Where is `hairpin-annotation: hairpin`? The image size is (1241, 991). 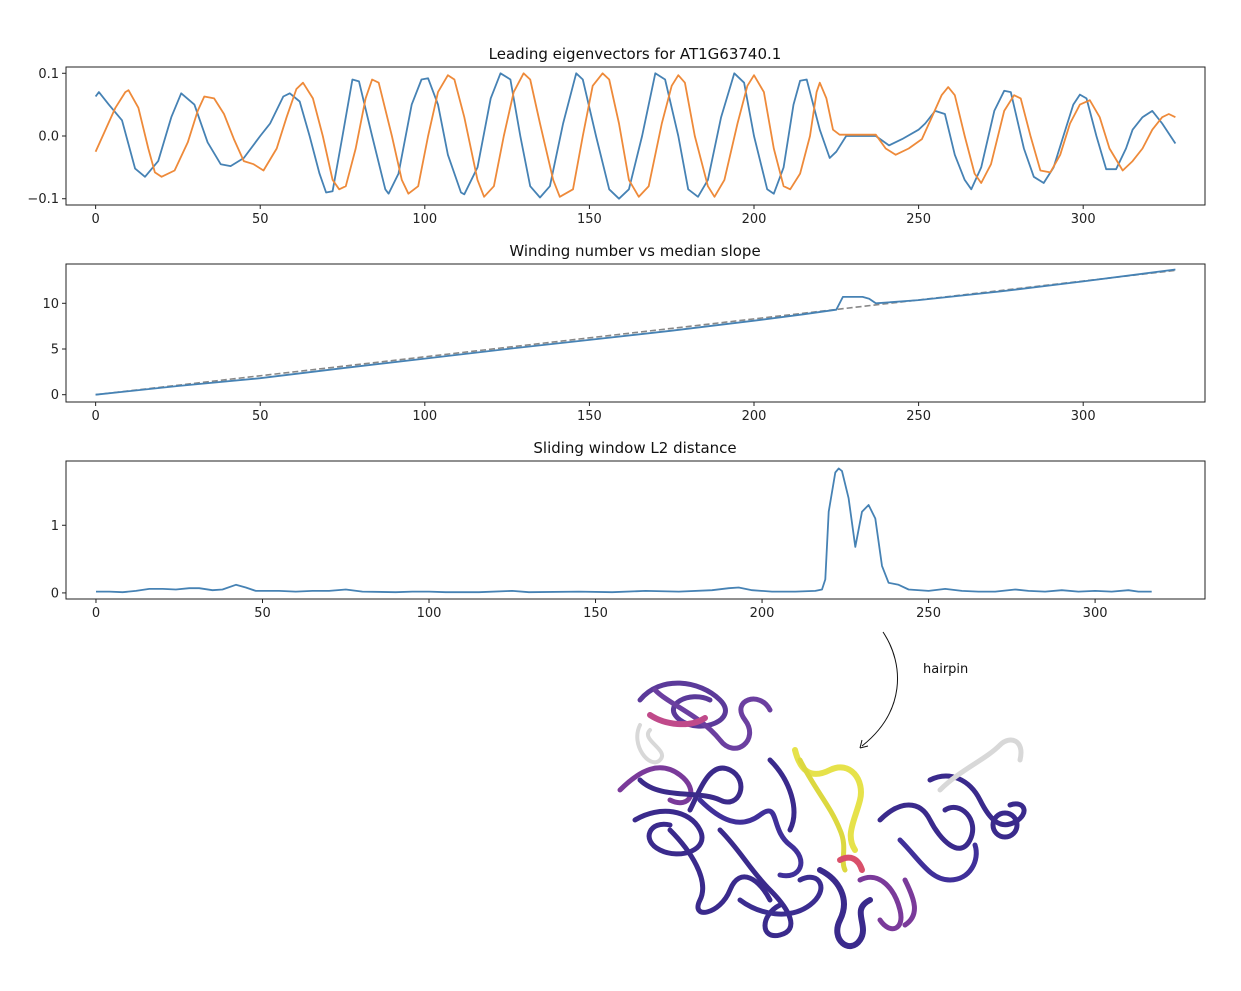
hairpin-annotation: hairpin is located at coordinates (913, 690).